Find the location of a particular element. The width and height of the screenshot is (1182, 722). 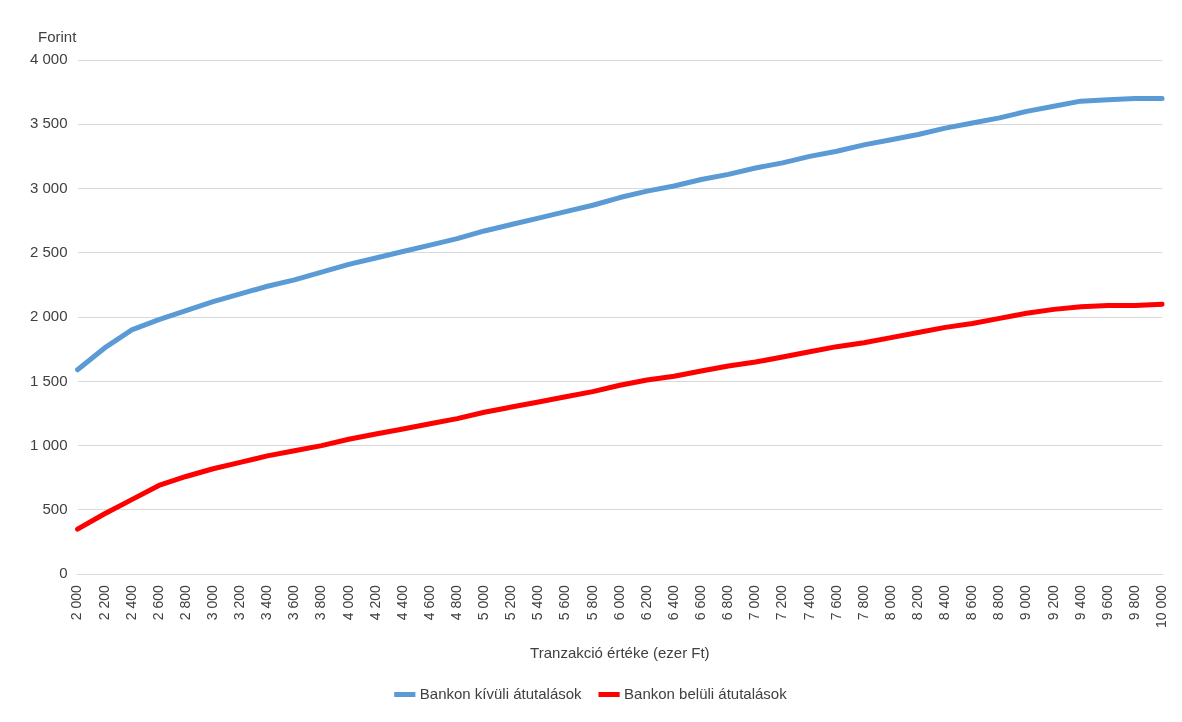

x-tick-label: 4 400 is located at coordinates (401, 602).